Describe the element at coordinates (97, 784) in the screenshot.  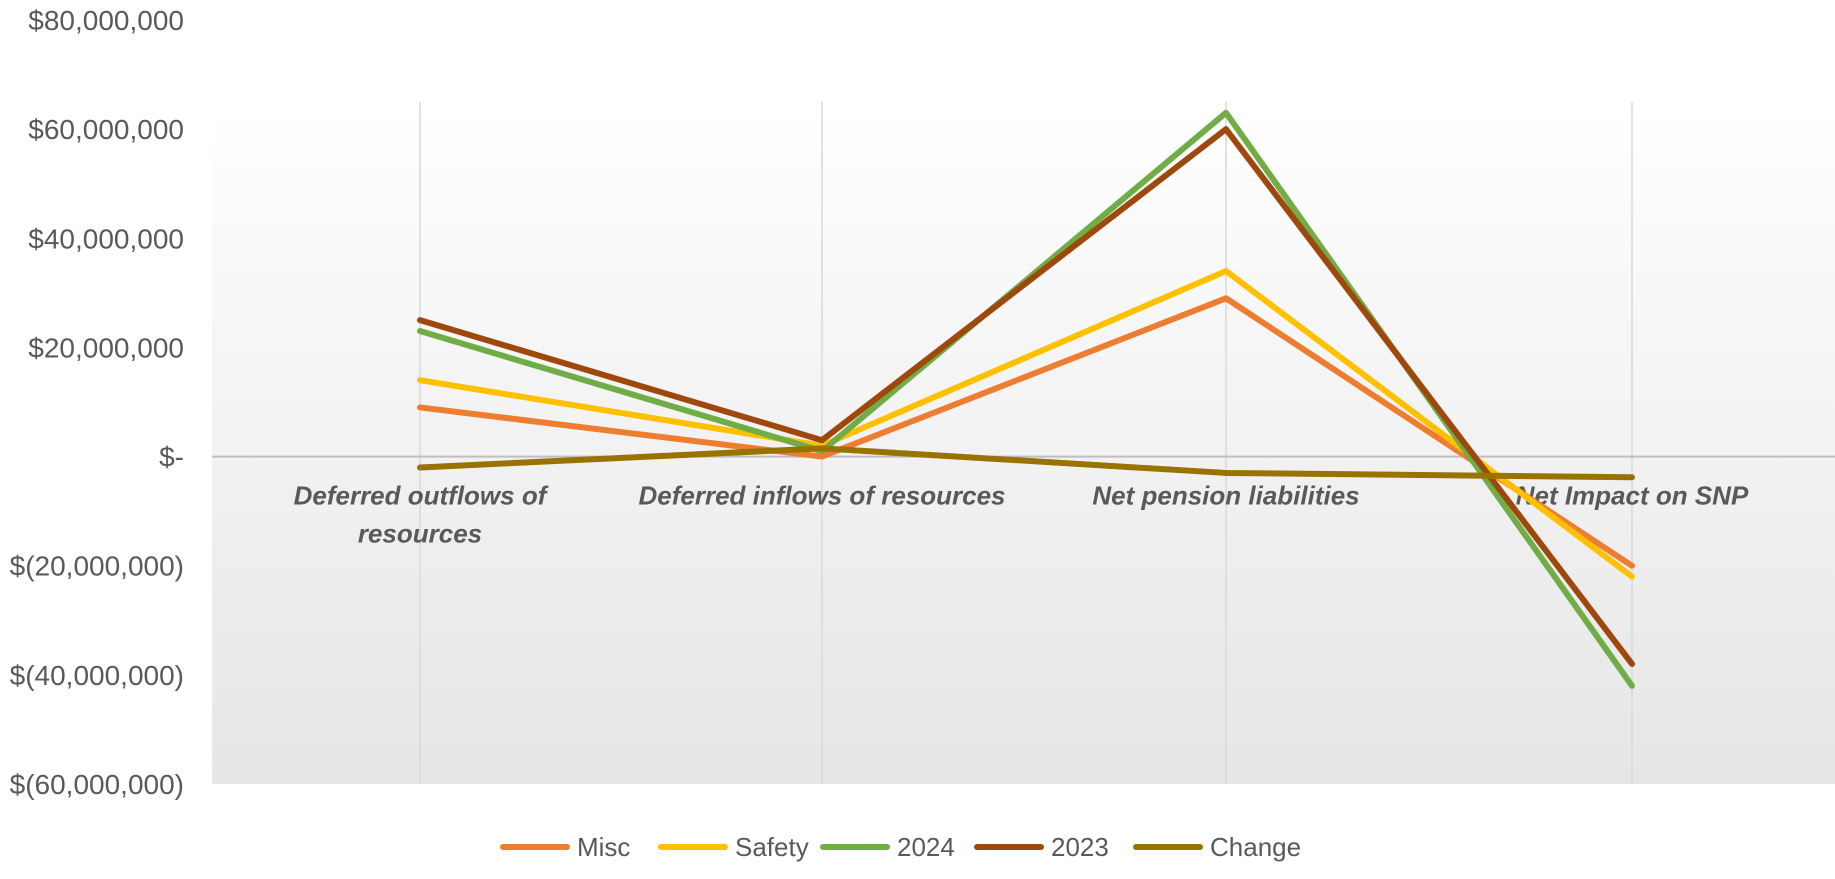
I see `y-tick-label: $(60,000,000)` at that location.